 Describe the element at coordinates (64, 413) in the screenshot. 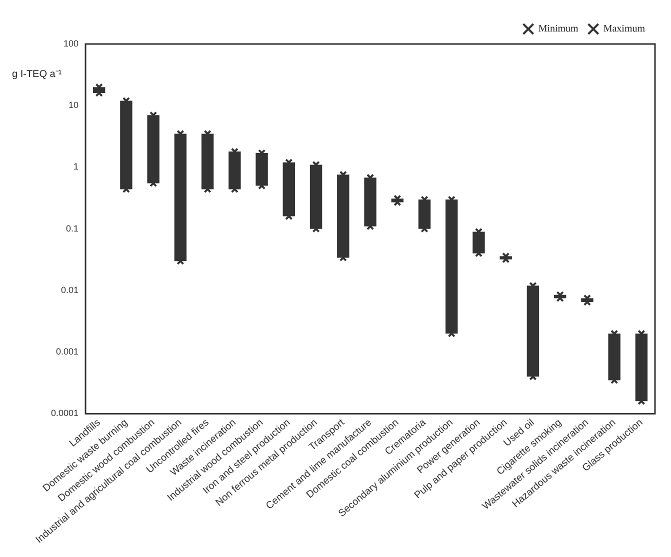

I see `y-tick-label: 0.0001` at that location.